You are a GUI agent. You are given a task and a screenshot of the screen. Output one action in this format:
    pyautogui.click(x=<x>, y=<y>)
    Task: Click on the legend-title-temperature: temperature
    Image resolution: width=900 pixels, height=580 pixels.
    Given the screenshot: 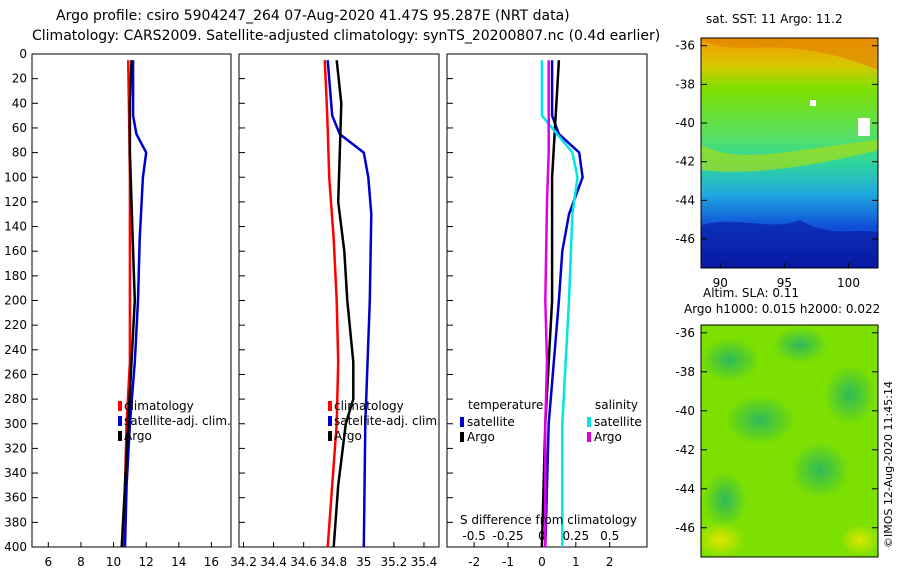 What is the action you would take?
    pyautogui.click(x=505, y=405)
    